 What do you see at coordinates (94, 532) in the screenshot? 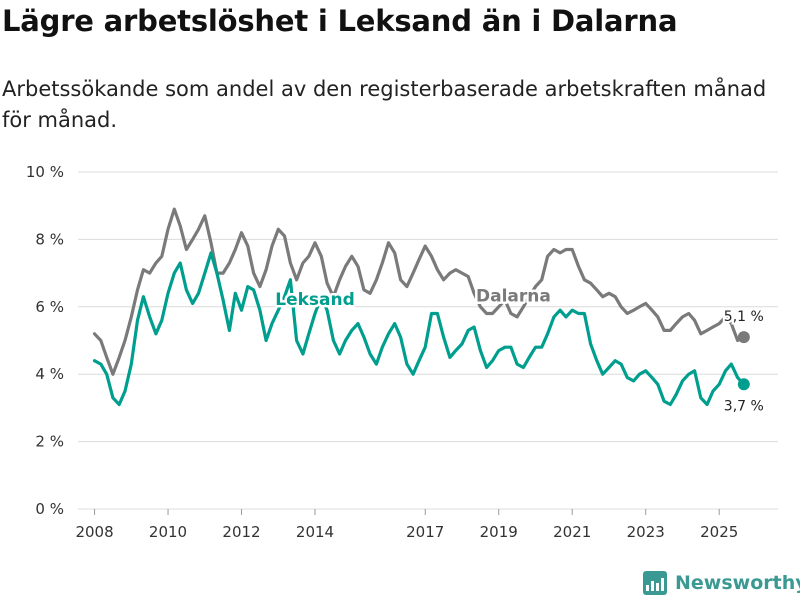
I see `x-tick-label: 2008` at bounding box center [94, 532].